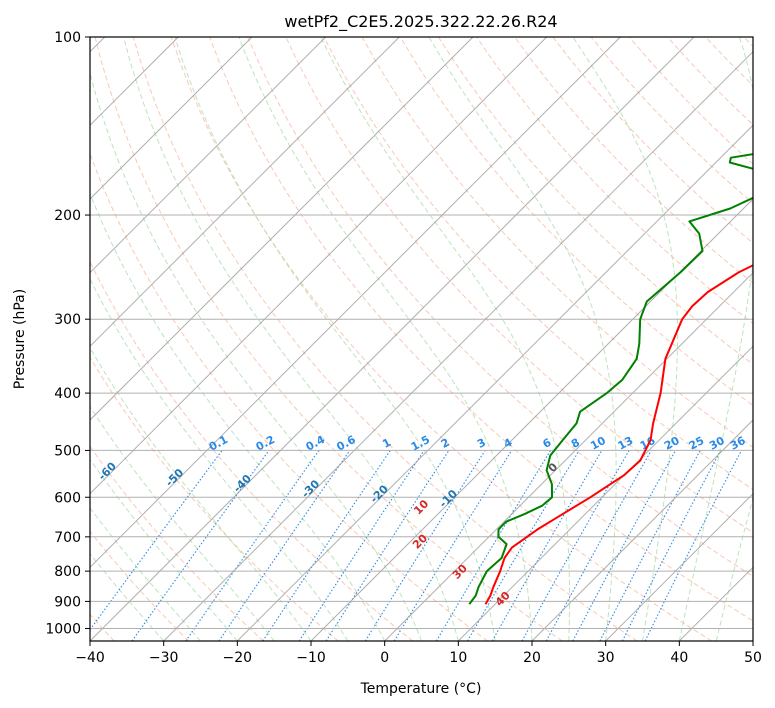 Image resolution: width=775 pixels, height=708 pixels. What do you see at coordinates (532, 658) in the screenshot?
I see `x-tick-label: 20` at bounding box center [532, 658].